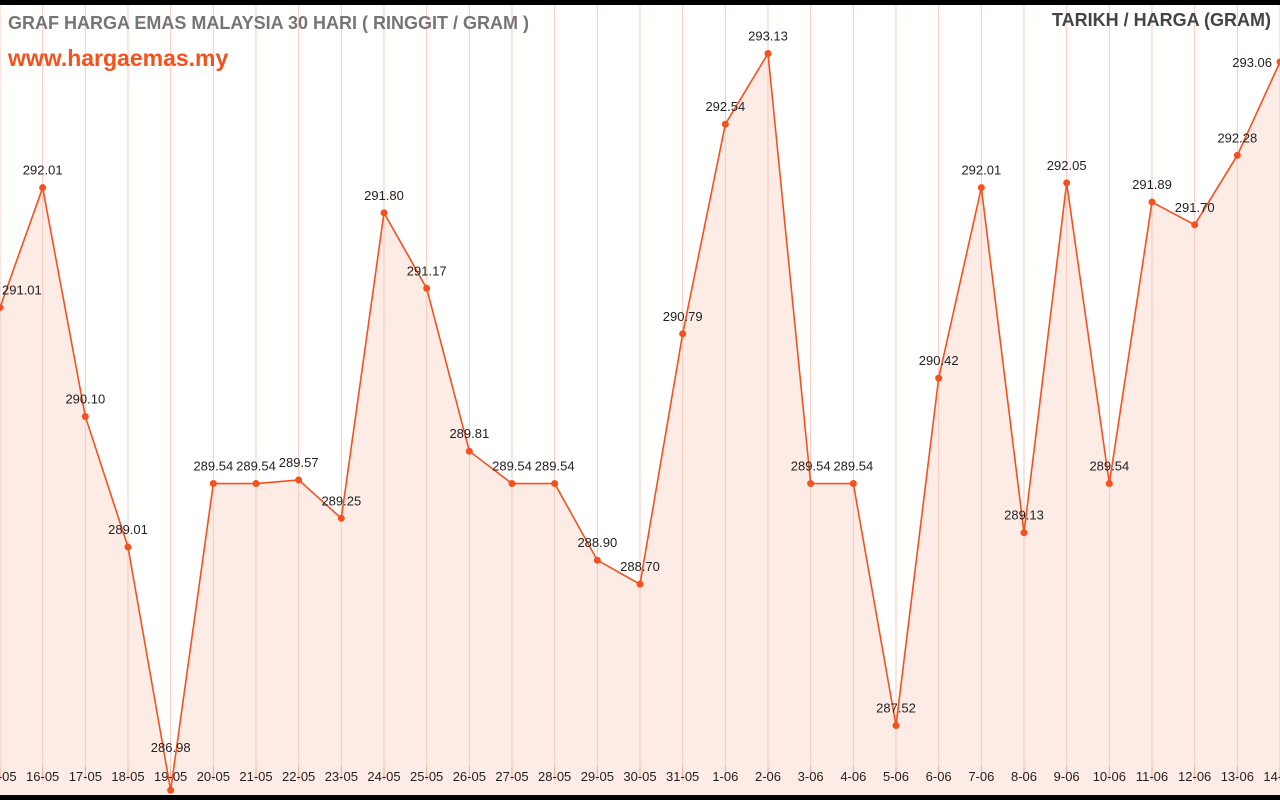  What do you see at coordinates (1109, 776) in the screenshot?
I see `x-tick-label: 10-06` at bounding box center [1109, 776].